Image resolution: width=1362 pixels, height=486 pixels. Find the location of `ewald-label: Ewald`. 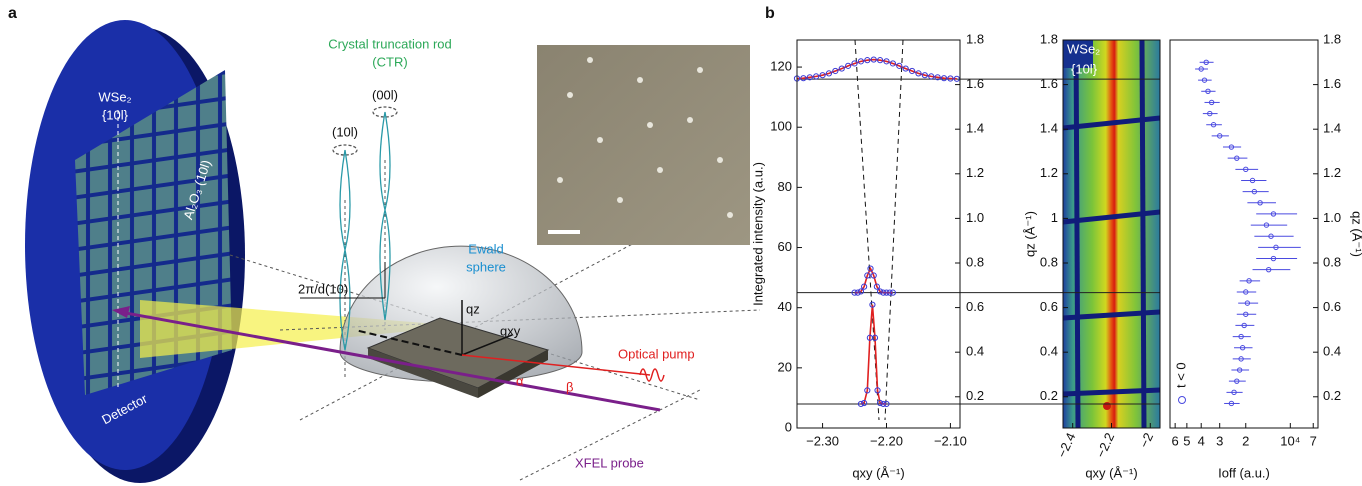

ewald-label: Ewald is located at coordinates (485, 248).